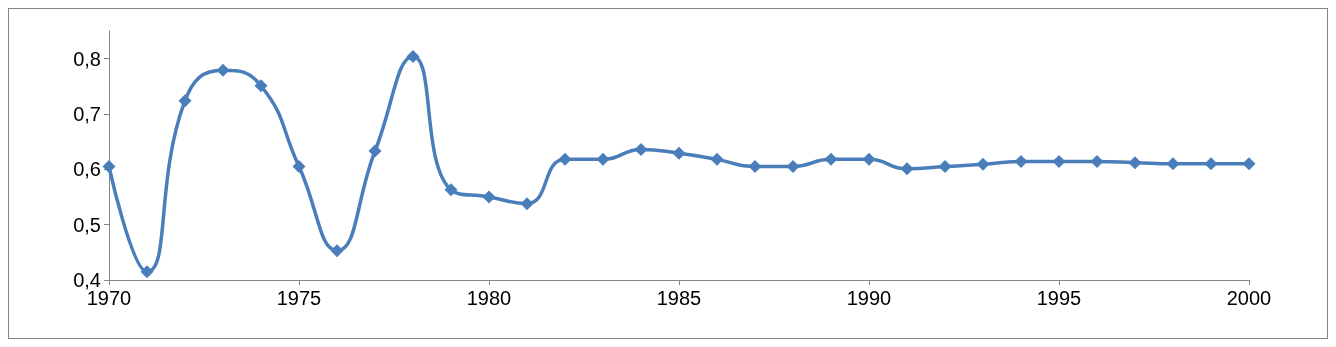  I want to click on x-tick-label: 2000, so click(1249, 298).